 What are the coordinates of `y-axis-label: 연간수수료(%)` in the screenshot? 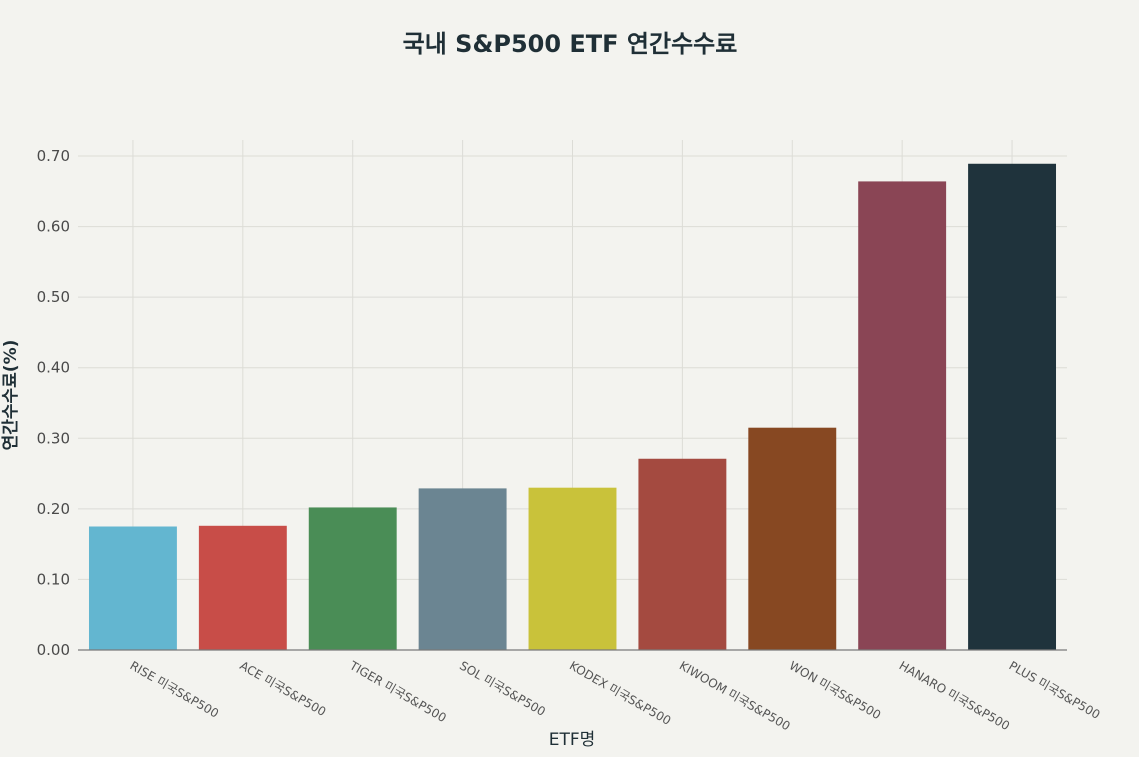 It's located at (11, 395).